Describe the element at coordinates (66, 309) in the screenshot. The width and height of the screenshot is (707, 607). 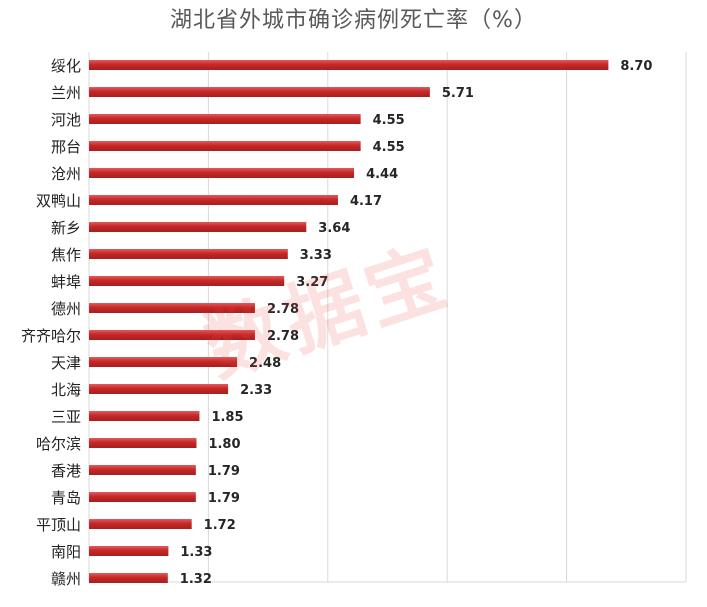
I see `category-label: 德州` at that location.